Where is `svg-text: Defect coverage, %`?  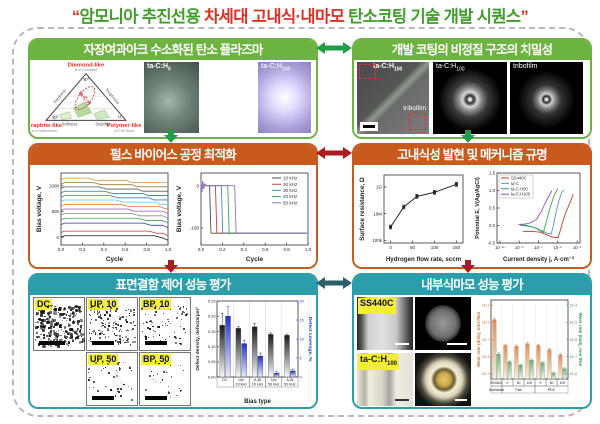 svg-text: Defect coverage, % is located at coordinates (309, 340).